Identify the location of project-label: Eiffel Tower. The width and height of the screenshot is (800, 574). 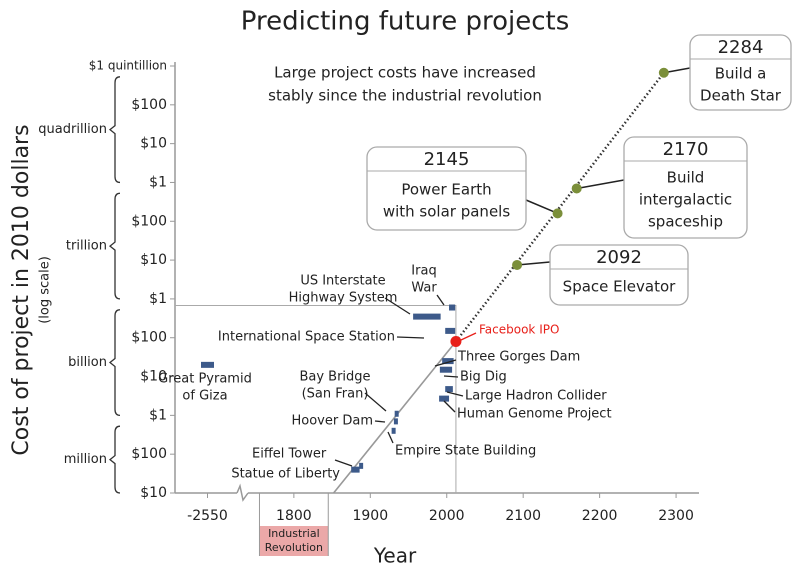
(289, 454).